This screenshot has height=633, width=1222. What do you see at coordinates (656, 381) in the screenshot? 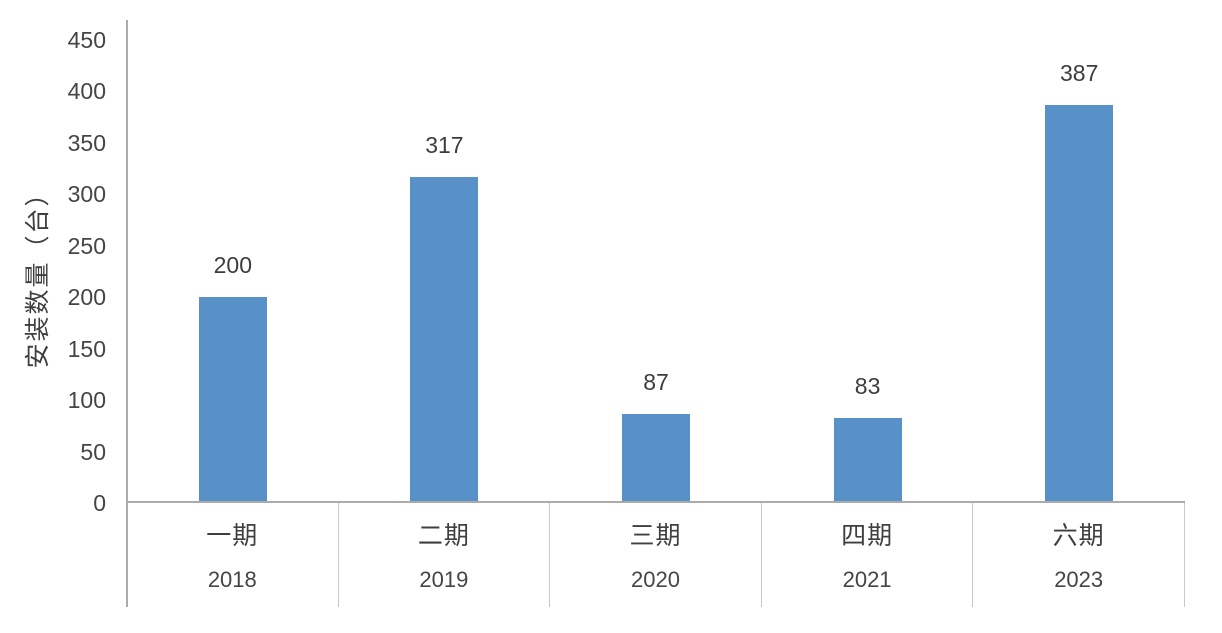
I see `bar-value-label: 87` at bounding box center [656, 381].